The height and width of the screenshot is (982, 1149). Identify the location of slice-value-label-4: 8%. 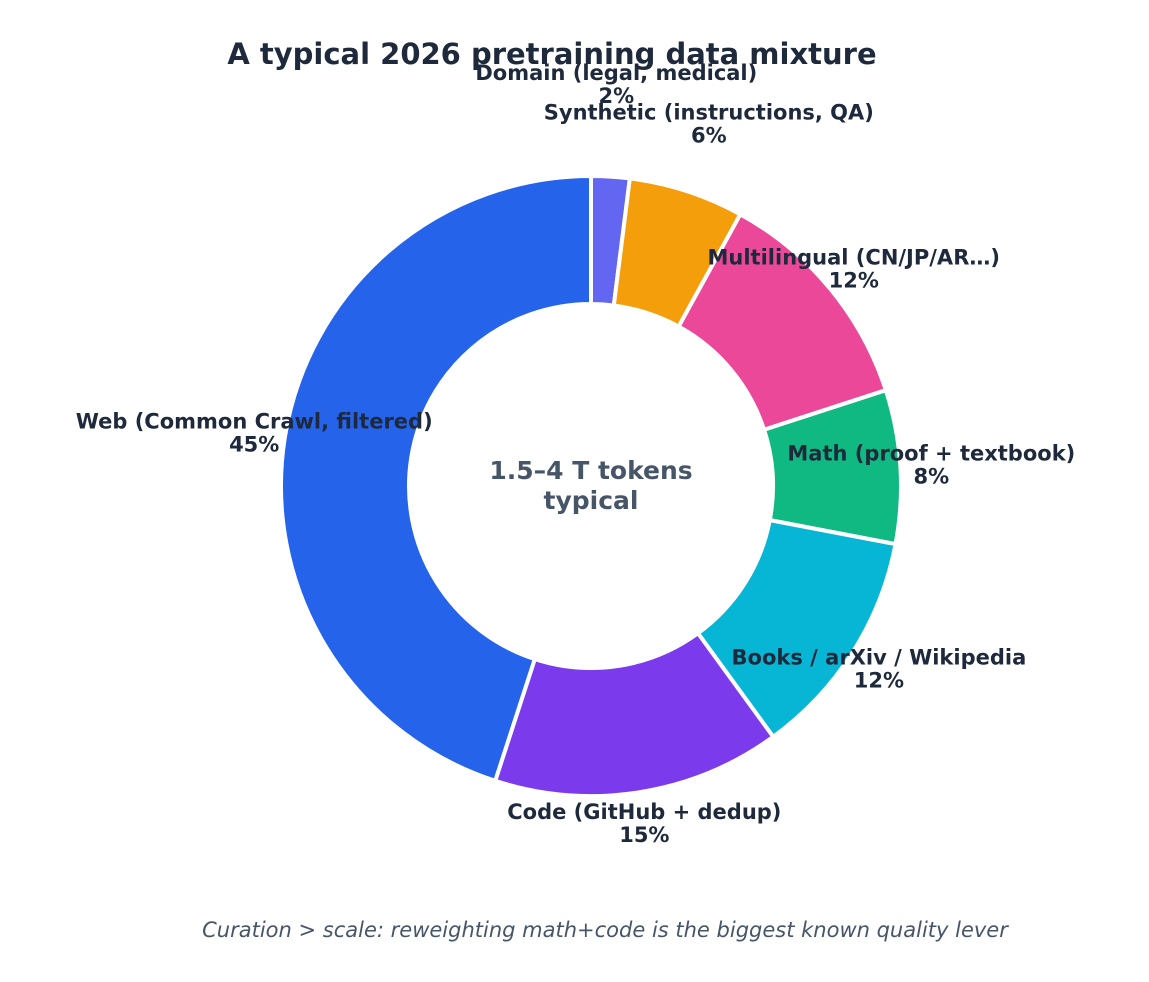
(931, 477).